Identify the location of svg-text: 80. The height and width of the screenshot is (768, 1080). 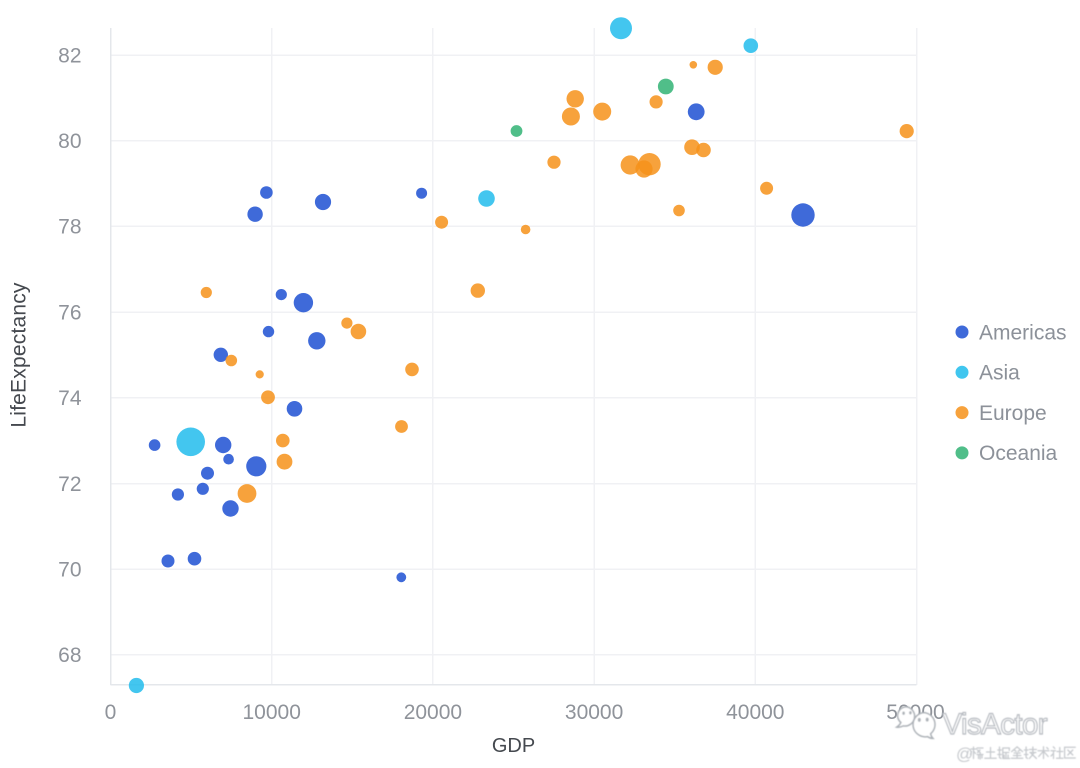
(69, 141).